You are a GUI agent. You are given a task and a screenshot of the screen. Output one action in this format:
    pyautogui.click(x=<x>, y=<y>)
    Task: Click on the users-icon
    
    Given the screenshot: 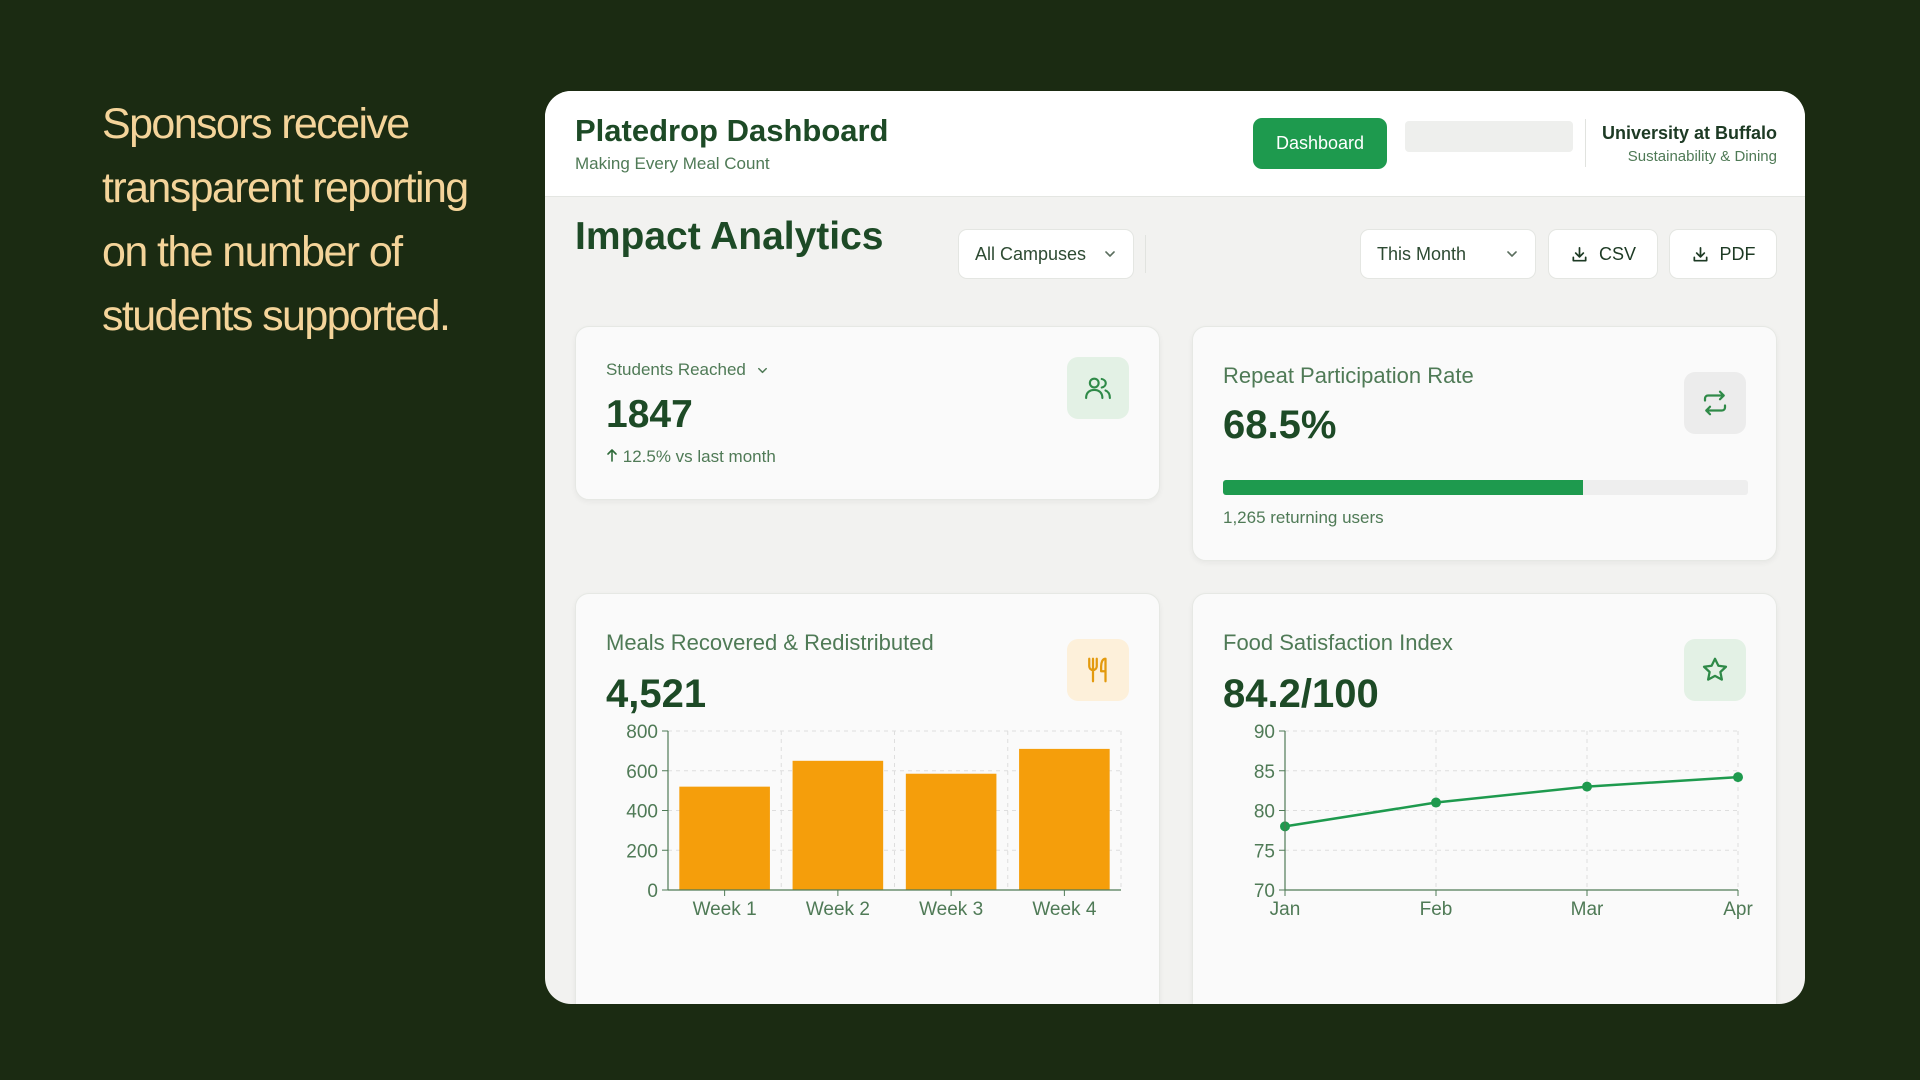 What is the action you would take?
    pyautogui.click(x=1098, y=388)
    